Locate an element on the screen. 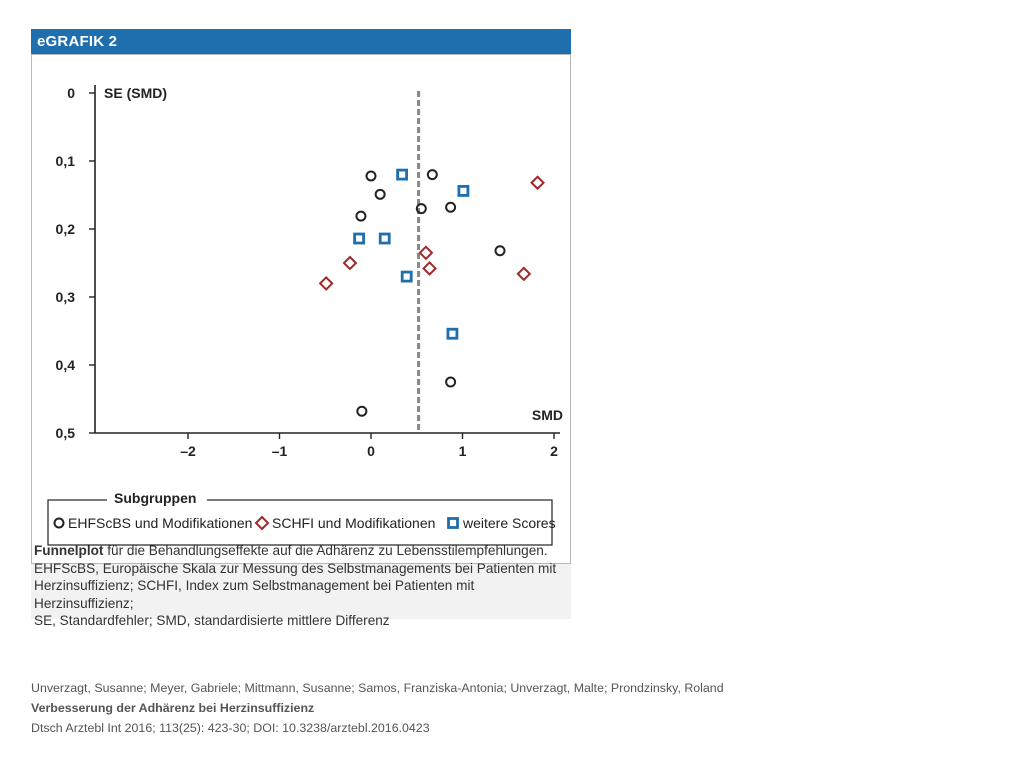 The width and height of the screenshot is (1024, 768). figure-header-bar: eGRAFIK 2 is located at coordinates (301, 41).